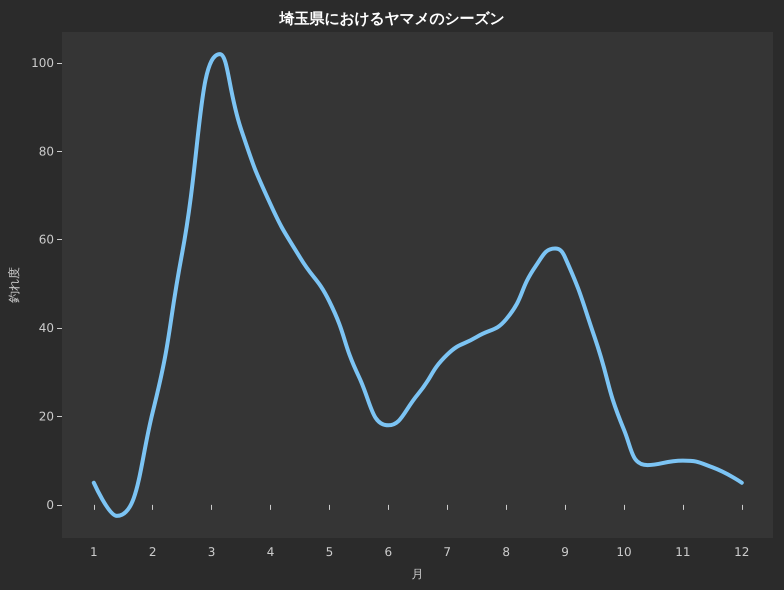 Image resolution: width=784 pixels, height=590 pixels. What do you see at coordinates (565, 552) in the screenshot?
I see `x-tick-label: 9` at bounding box center [565, 552].